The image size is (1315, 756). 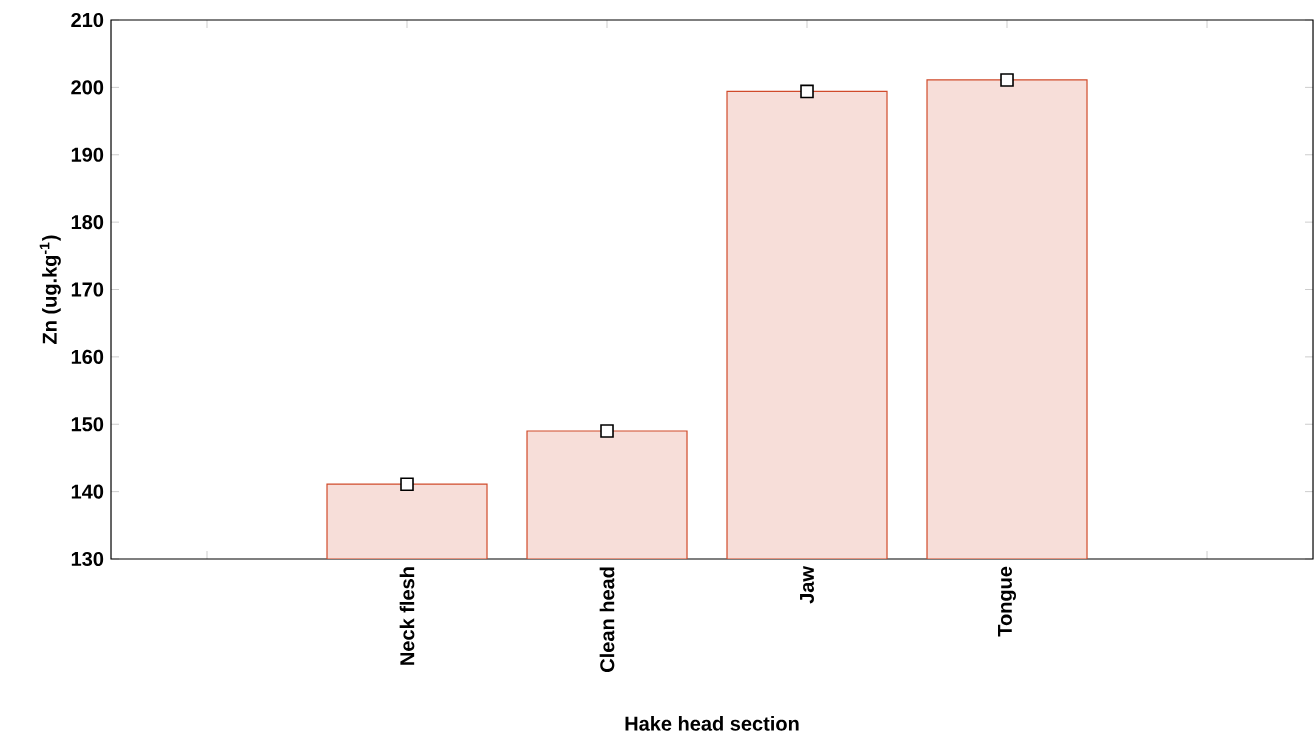 I want to click on y-axis-title: Zn (ug.kg$^{-1}$), so click(x=50, y=289).